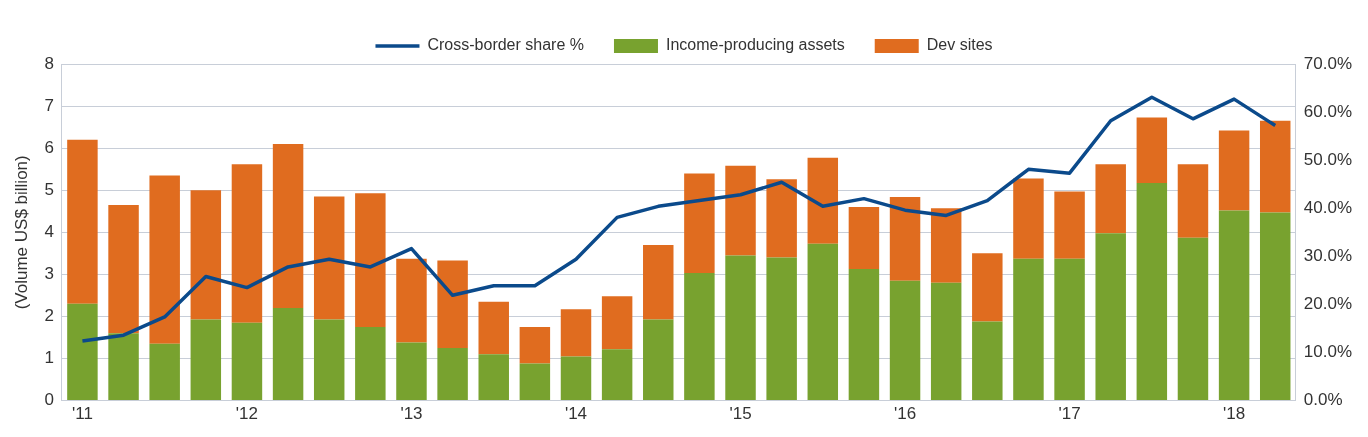  I want to click on y2-tick-label: 70.0%, so click(1327, 63).